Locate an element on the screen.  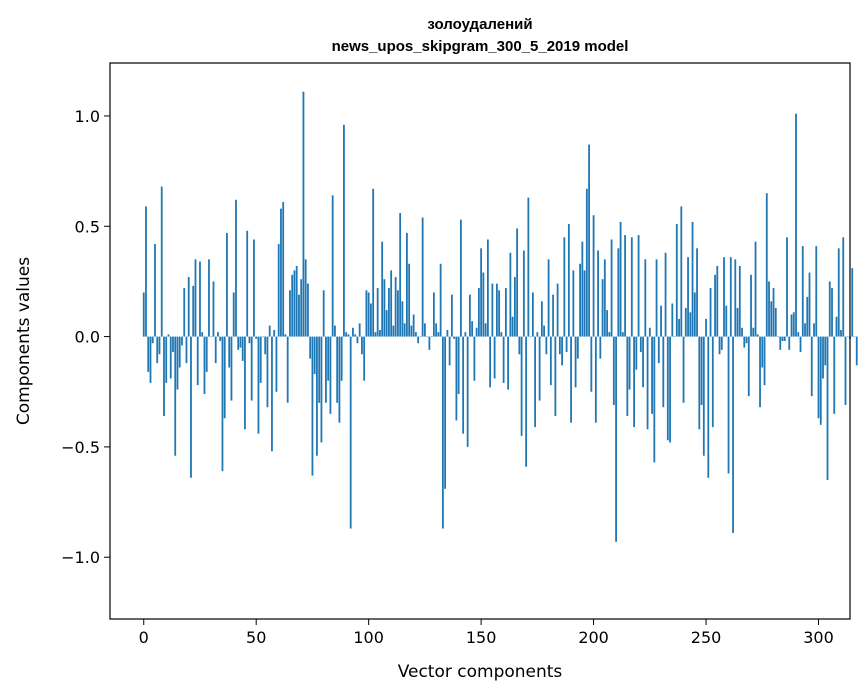
x-tick-label: 150 is located at coordinates (481, 637).